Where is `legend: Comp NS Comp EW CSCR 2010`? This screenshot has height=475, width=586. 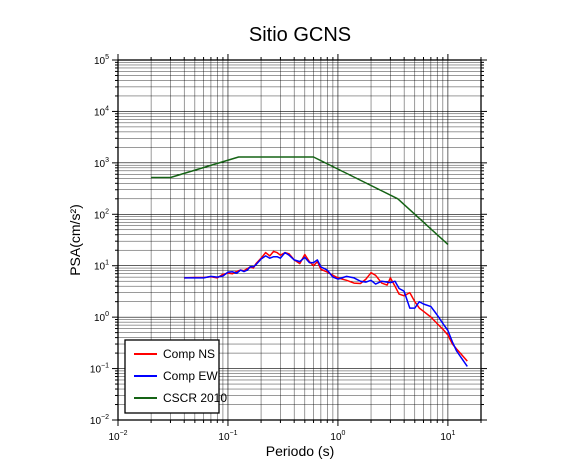
legend: Comp NS Comp EW CSCR 2010 is located at coordinates (175, 376).